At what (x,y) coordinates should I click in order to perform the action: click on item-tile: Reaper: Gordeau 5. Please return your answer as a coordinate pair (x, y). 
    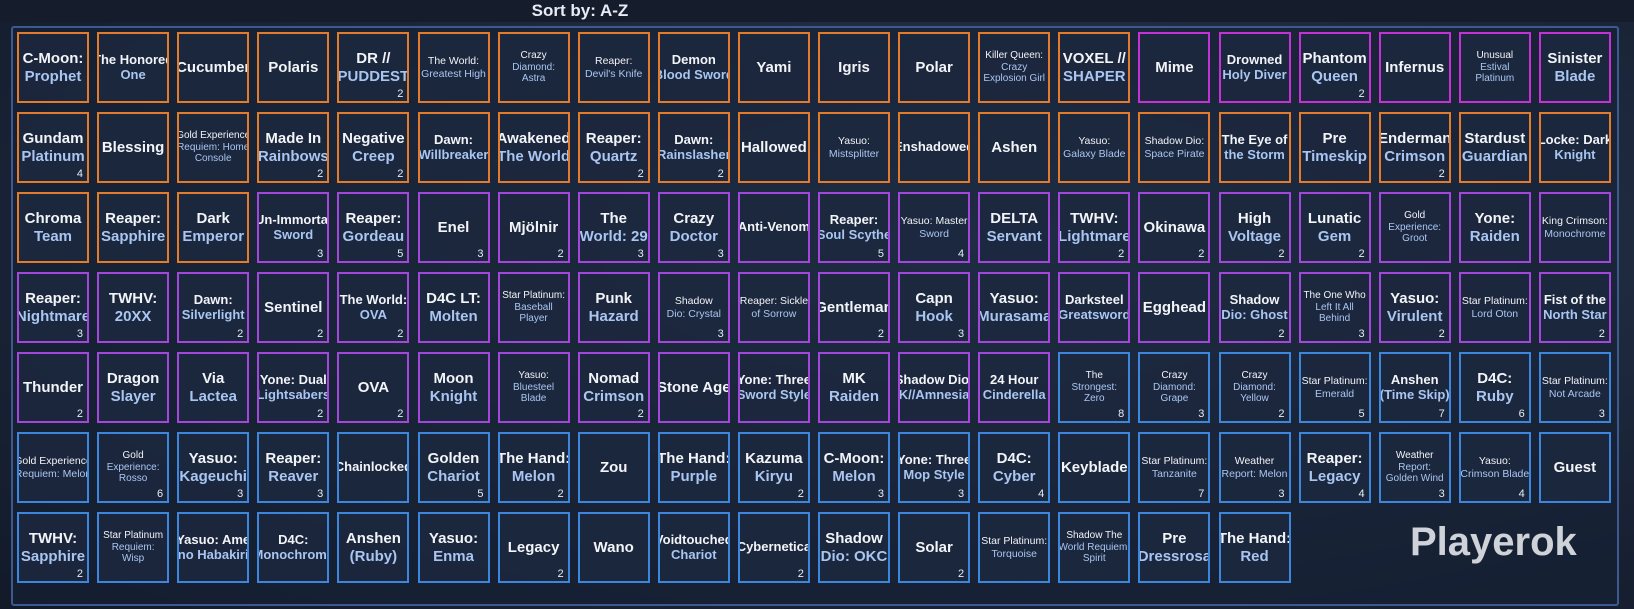
    Looking at the image, I should click on (373, 227).